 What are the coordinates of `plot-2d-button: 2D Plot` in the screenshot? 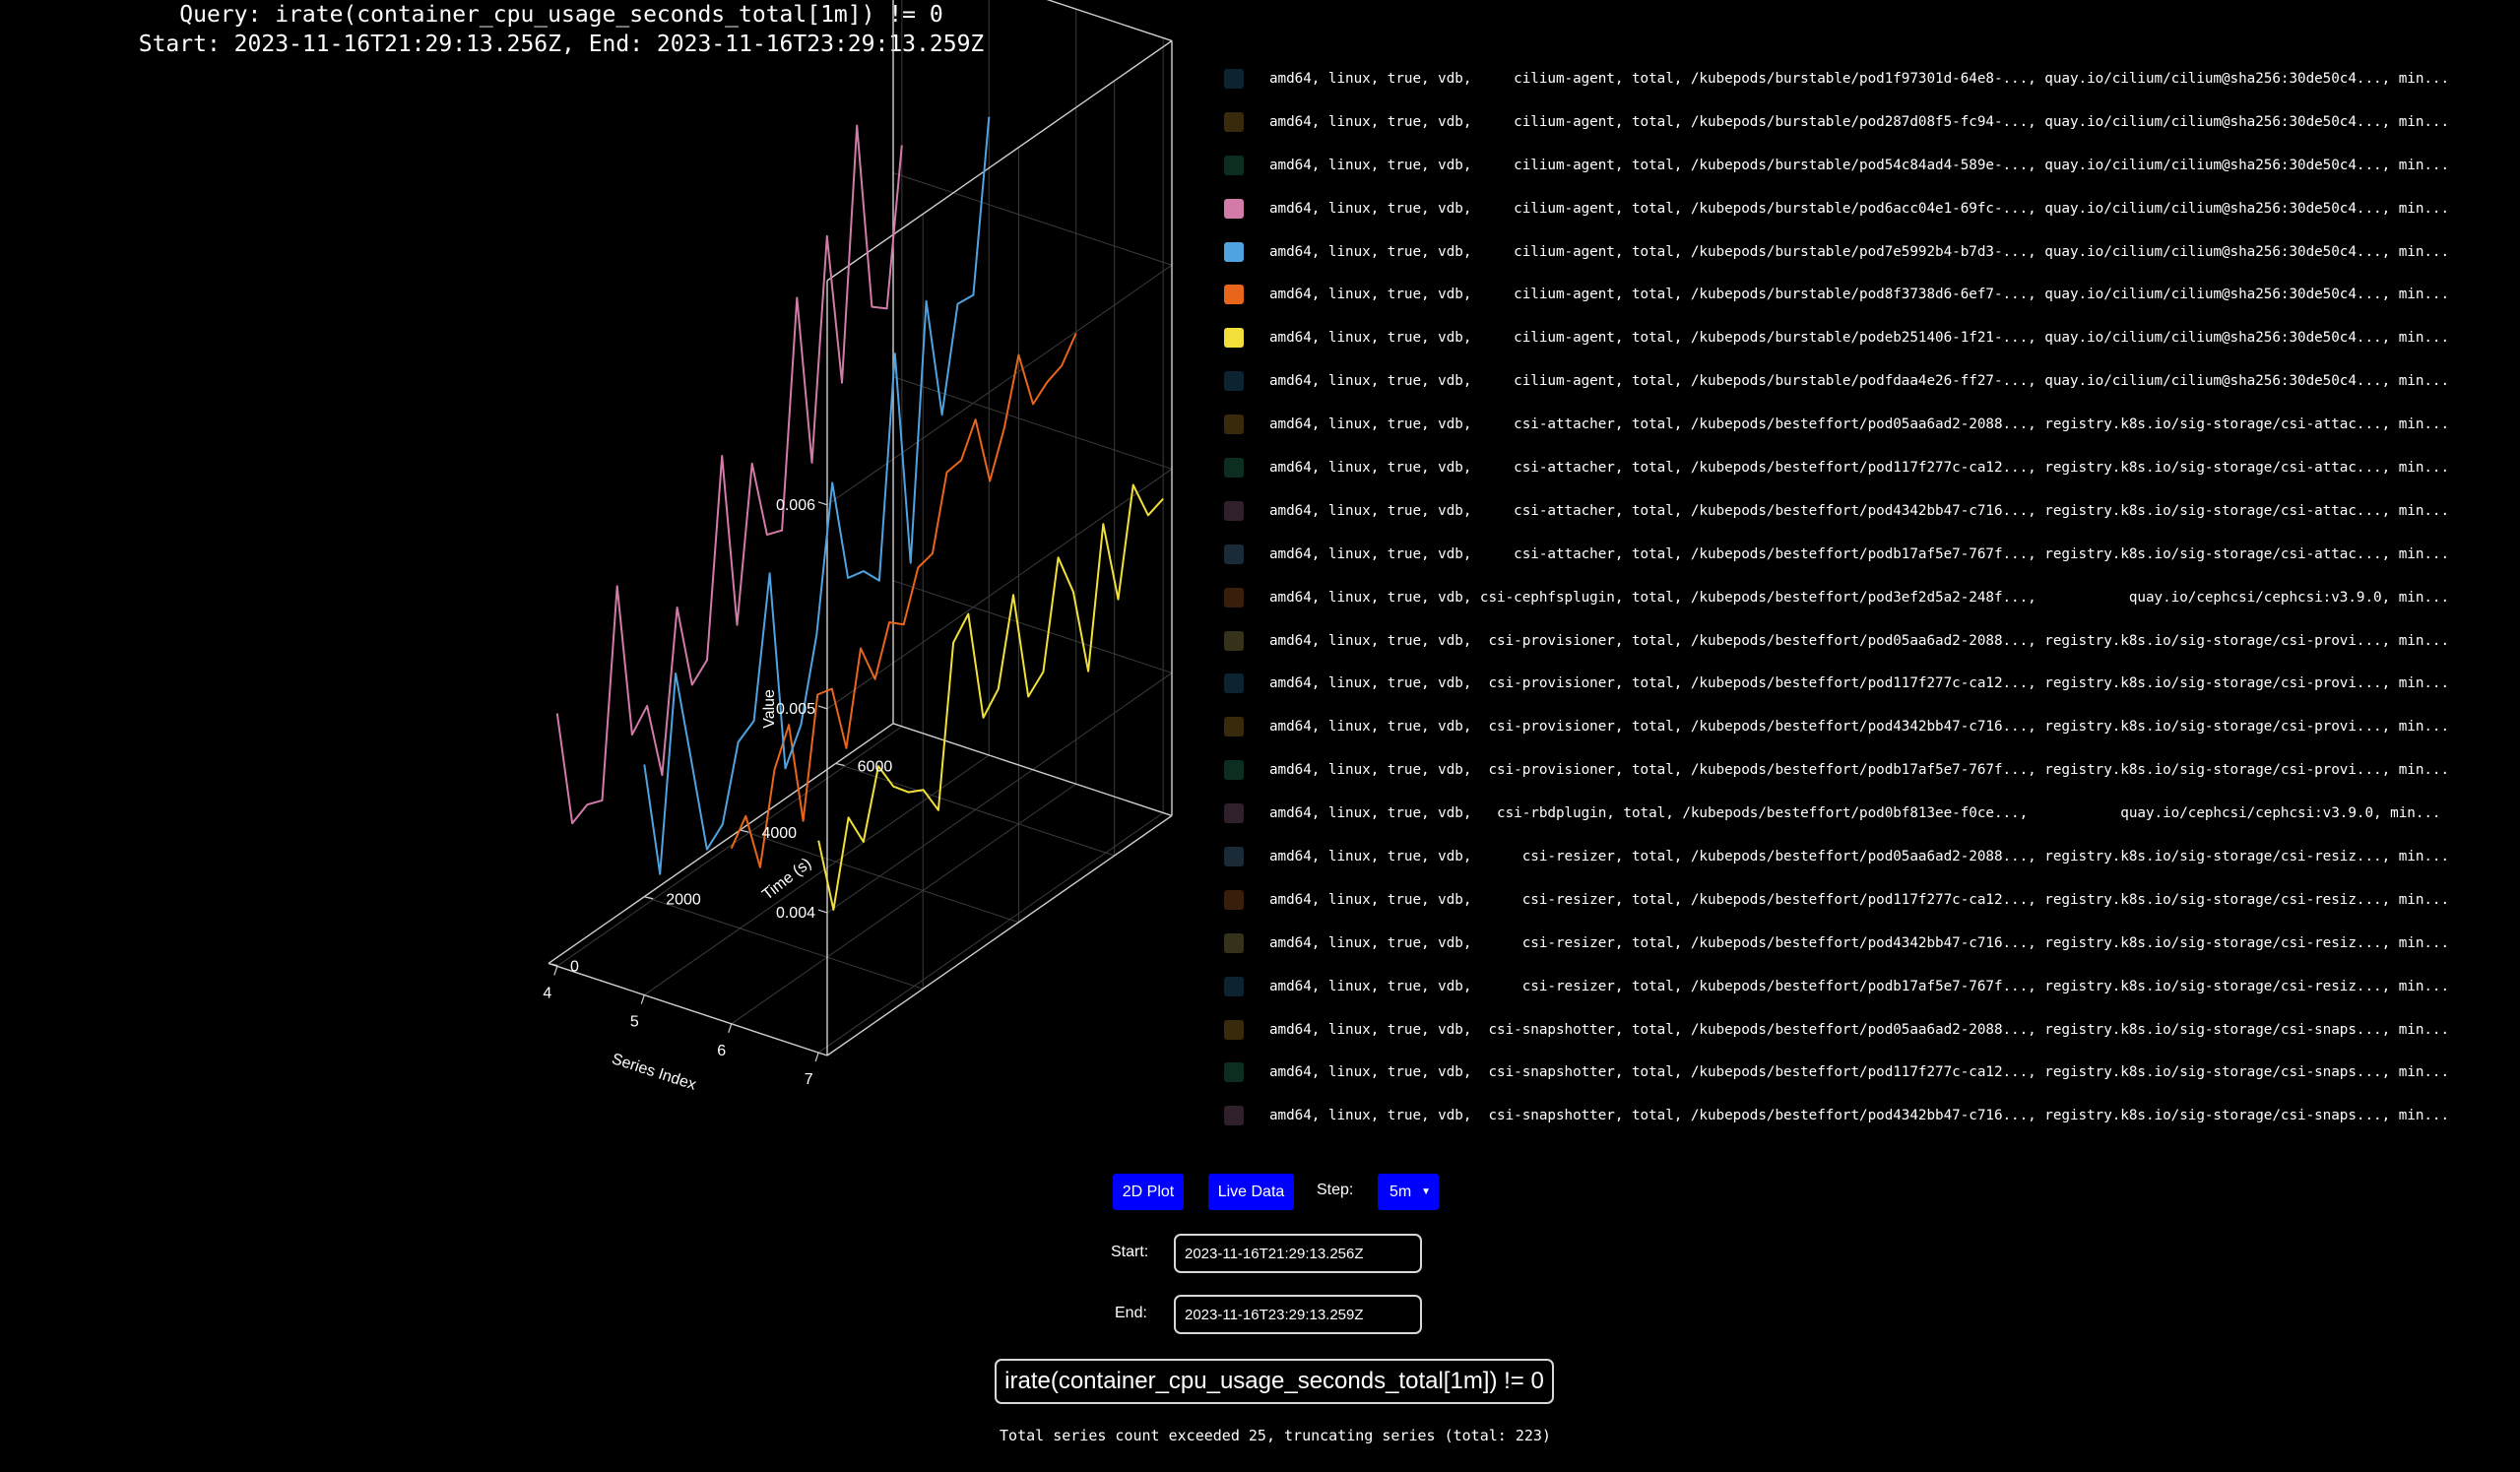 It's located at (1148, 1192).